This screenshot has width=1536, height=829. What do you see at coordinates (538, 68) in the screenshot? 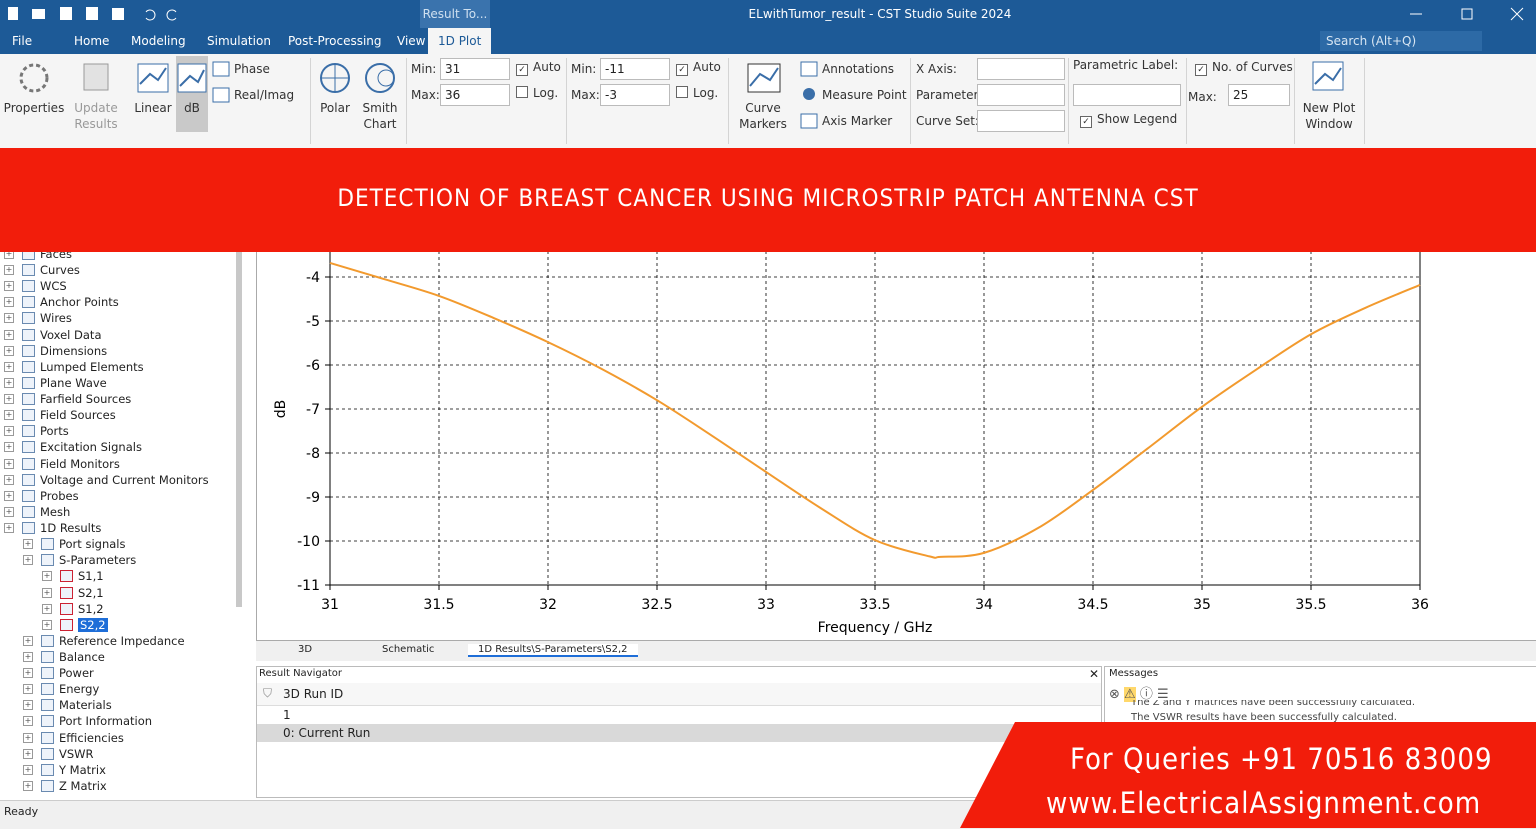
I see `x-auto-checkbox: ✓ Auto` at bounding box center [538, 68].